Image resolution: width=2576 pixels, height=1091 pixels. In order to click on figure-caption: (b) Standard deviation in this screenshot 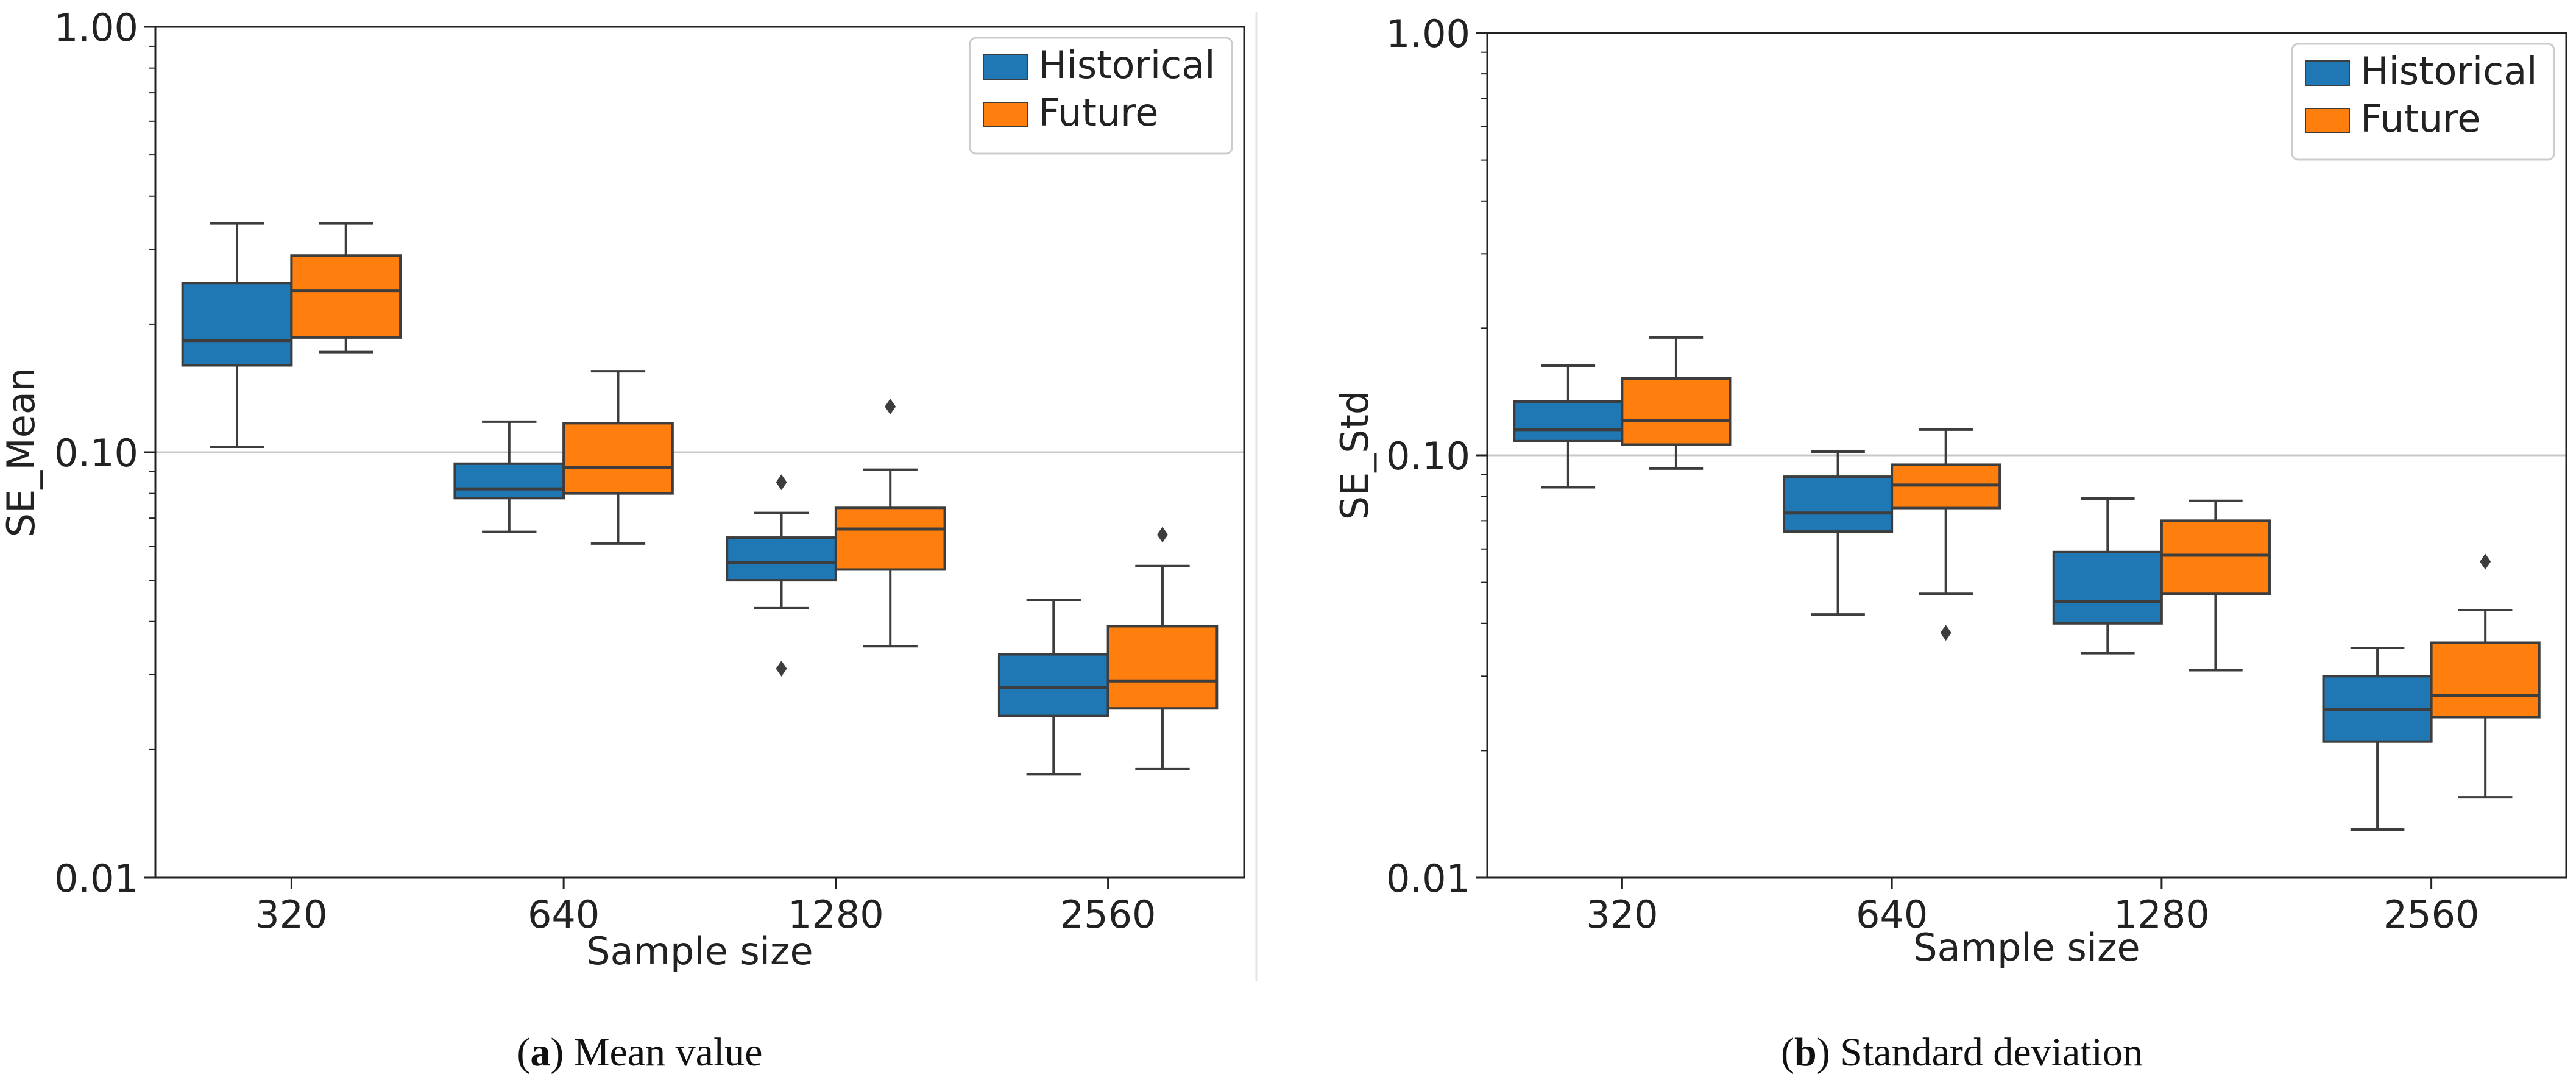, I will do `click(1962, 1052)`.